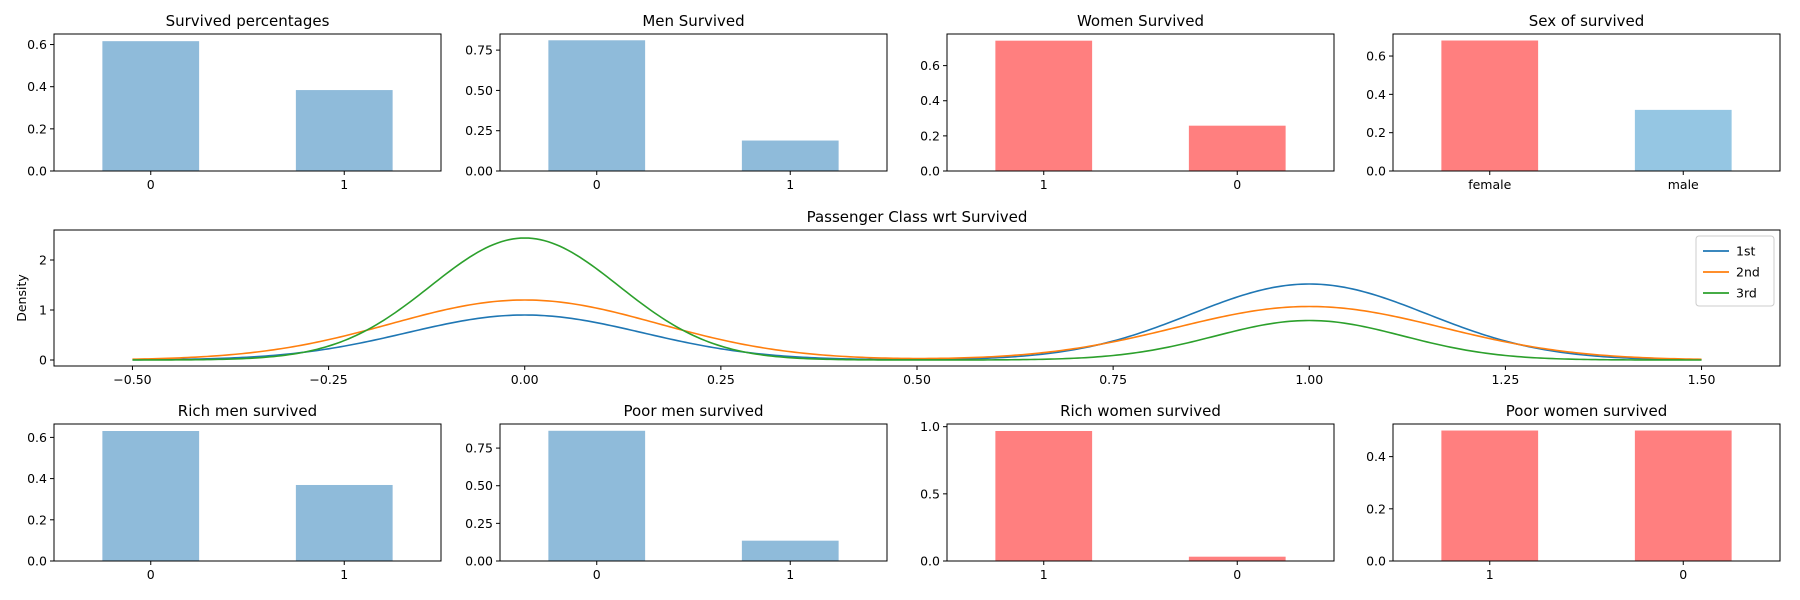 This screenshot has width=1800, height=600. Describe the element at coordinates (479, 90) in the screenshot. I see `men-ytick-label-2: 0.50` at that location.